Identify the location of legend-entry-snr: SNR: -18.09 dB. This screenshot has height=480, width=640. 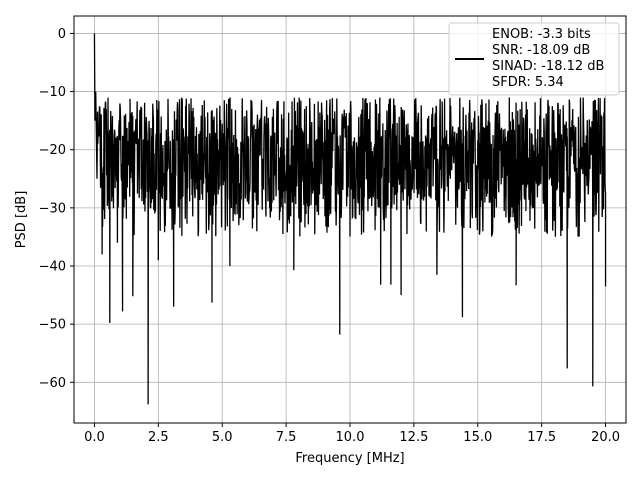
(541, 50).